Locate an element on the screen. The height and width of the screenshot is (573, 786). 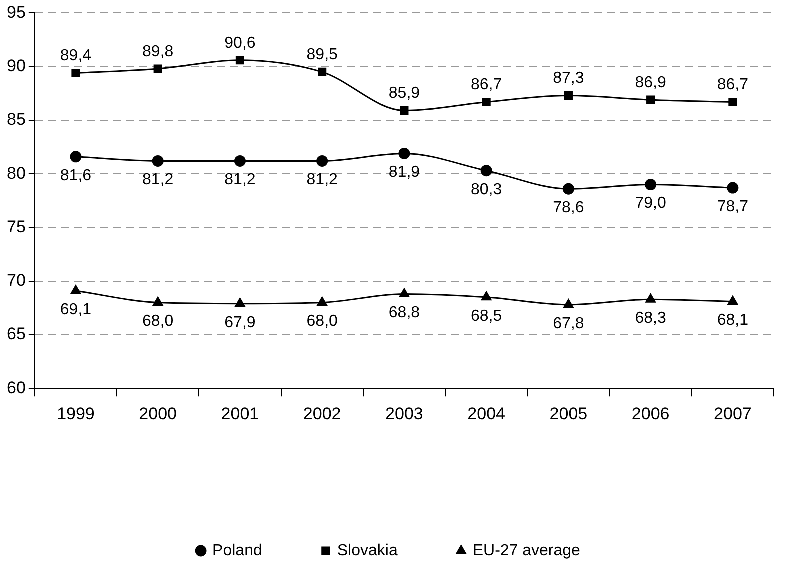
data-label: 81,9 is located at coordinates (404, 173).